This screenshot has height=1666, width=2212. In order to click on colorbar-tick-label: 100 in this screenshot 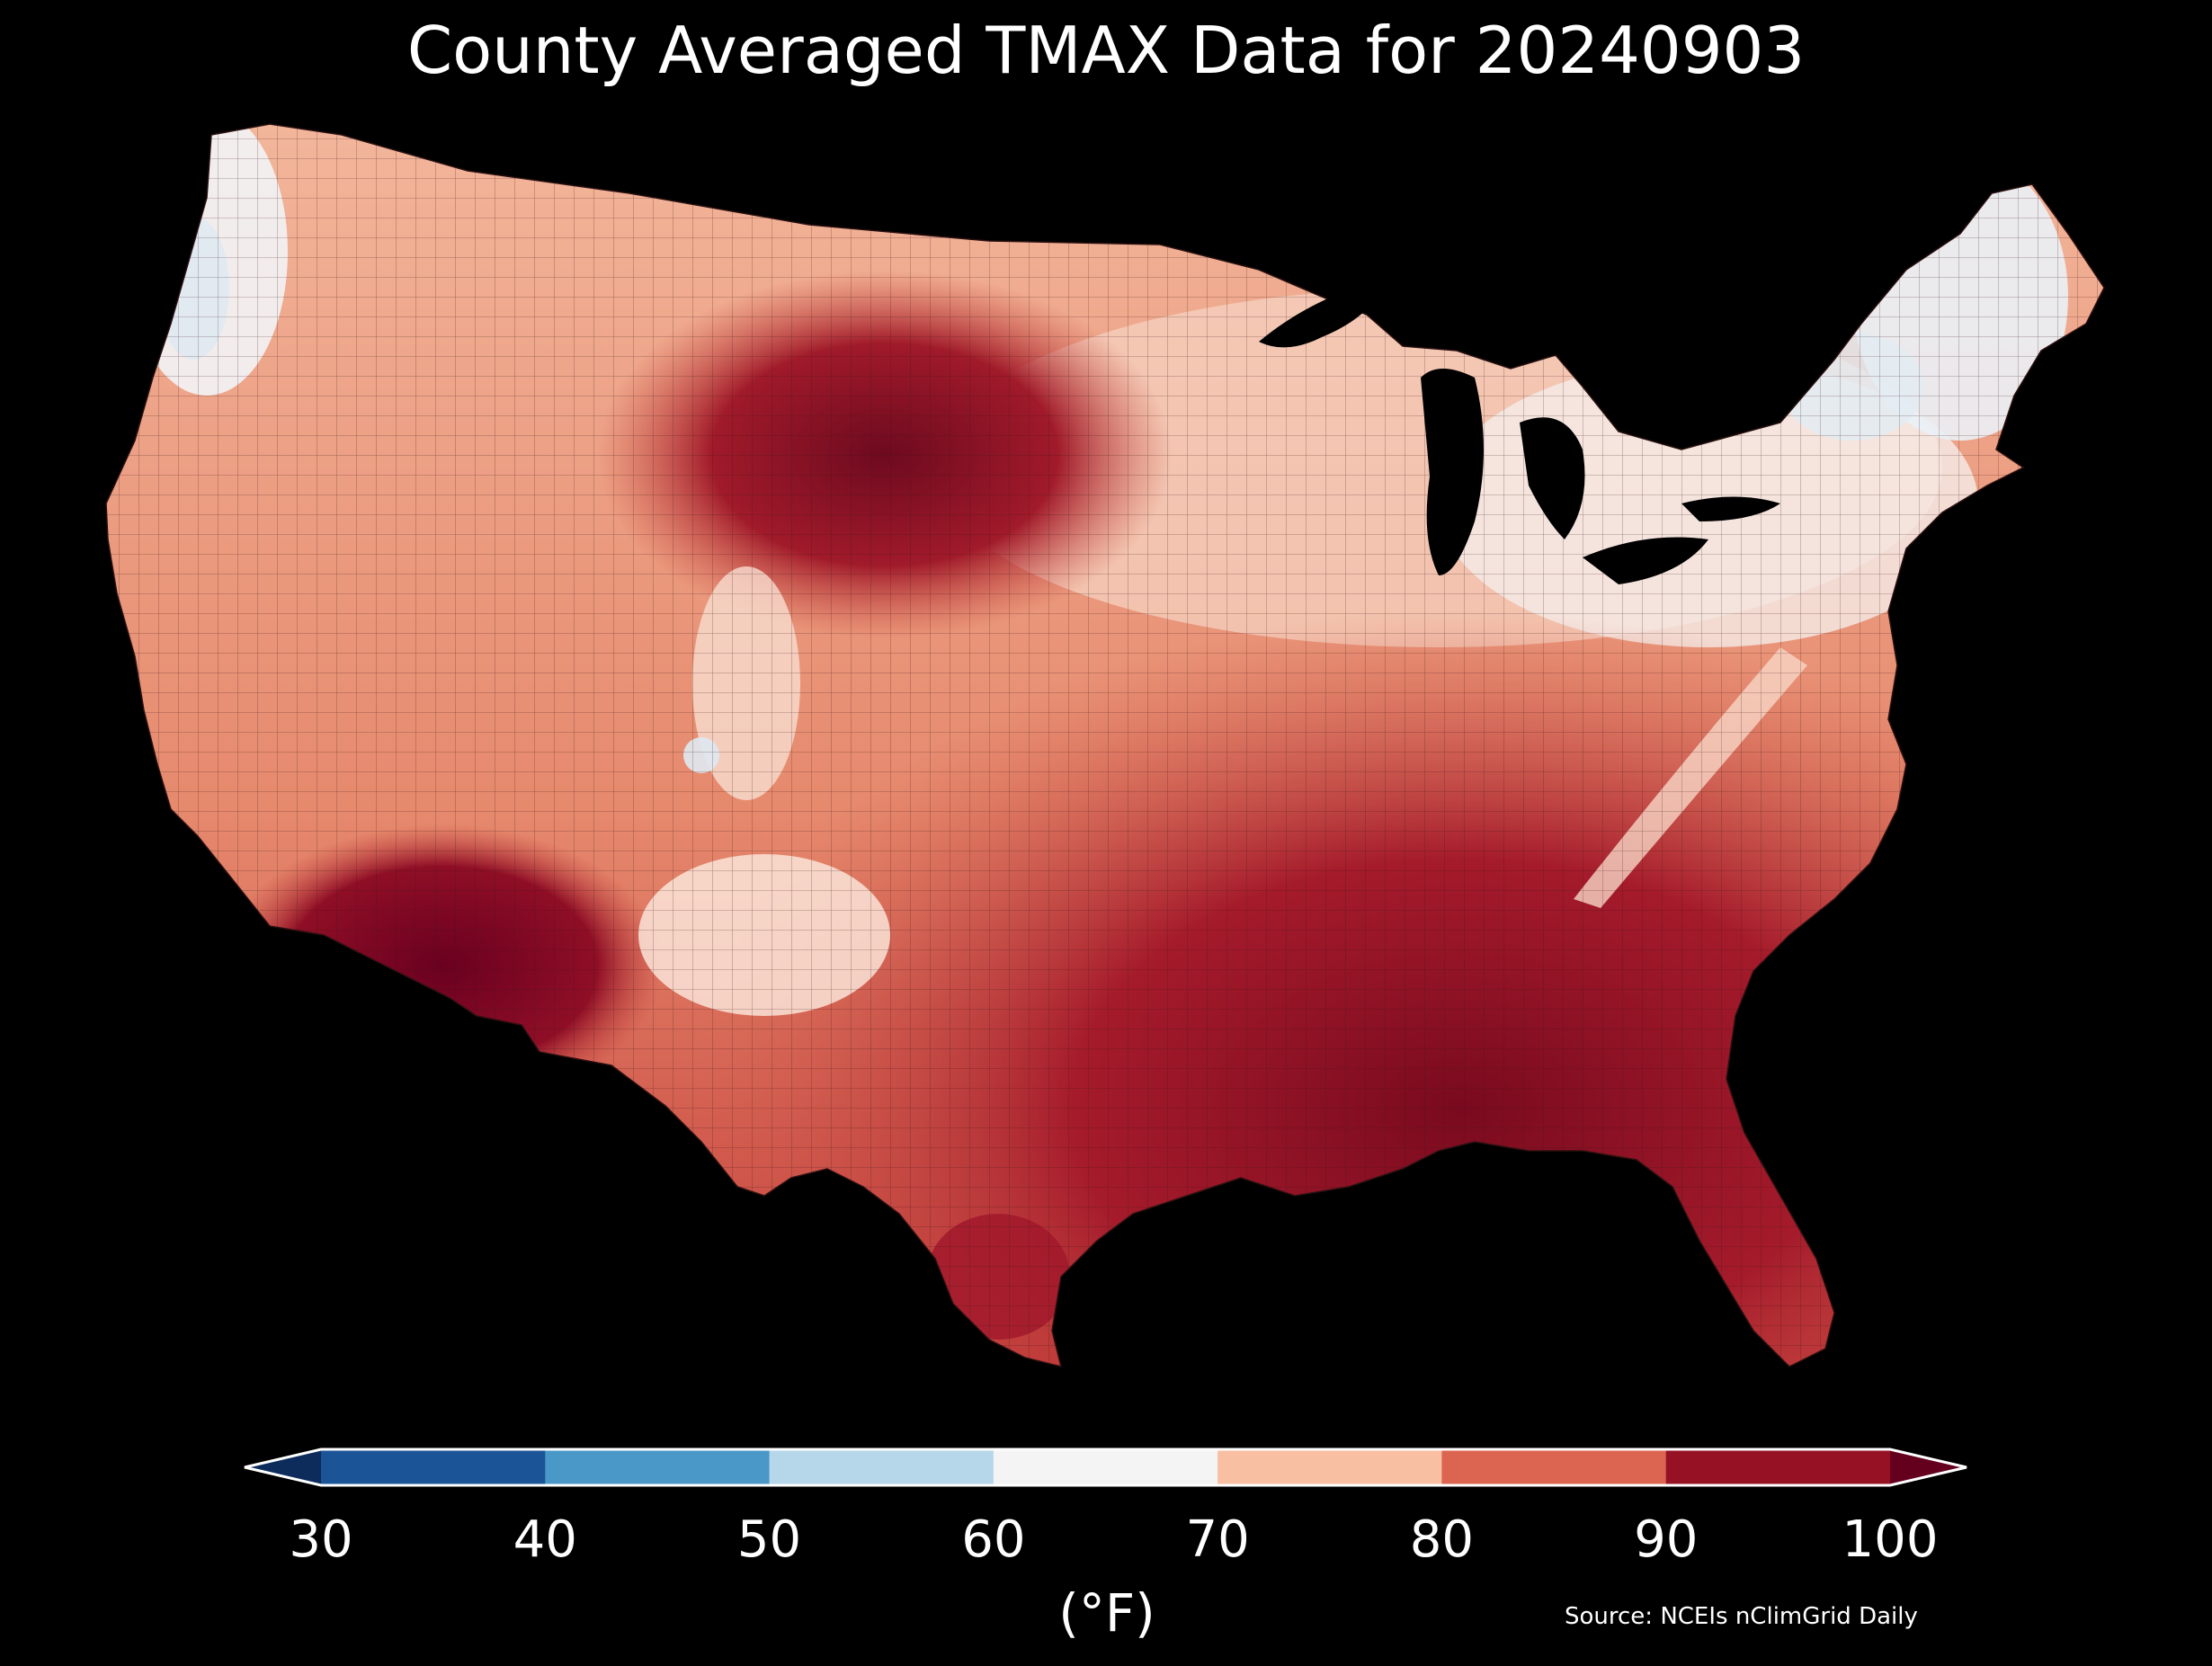, I will do `click(1890, 1540)`.